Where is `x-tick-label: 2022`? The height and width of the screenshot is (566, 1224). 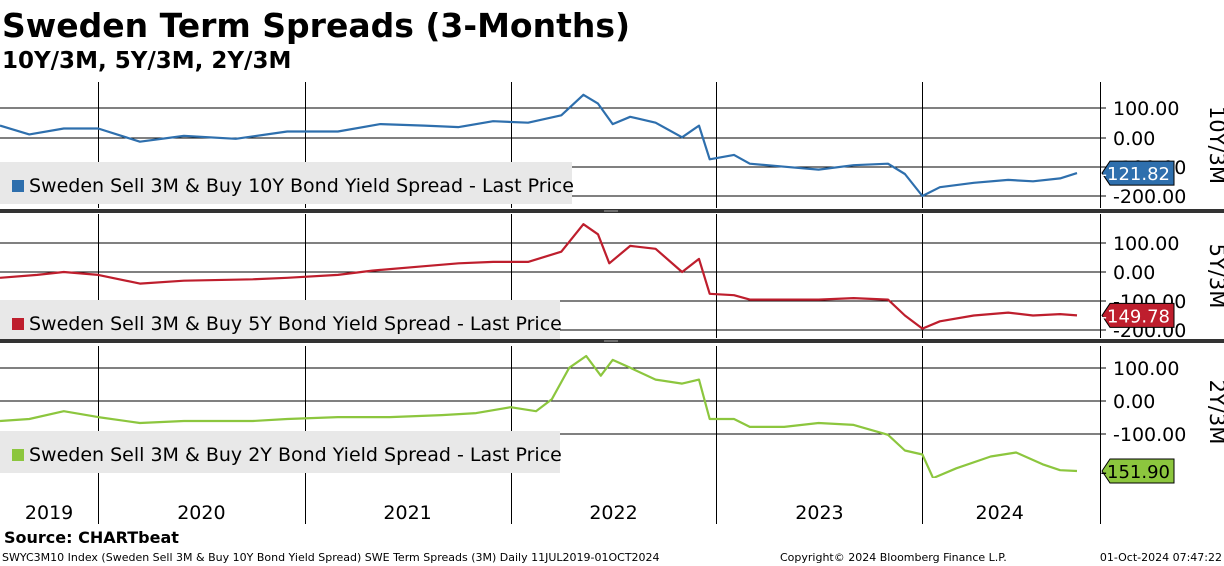
x-tick-label: 2022 is located at coordinates (613, 513).